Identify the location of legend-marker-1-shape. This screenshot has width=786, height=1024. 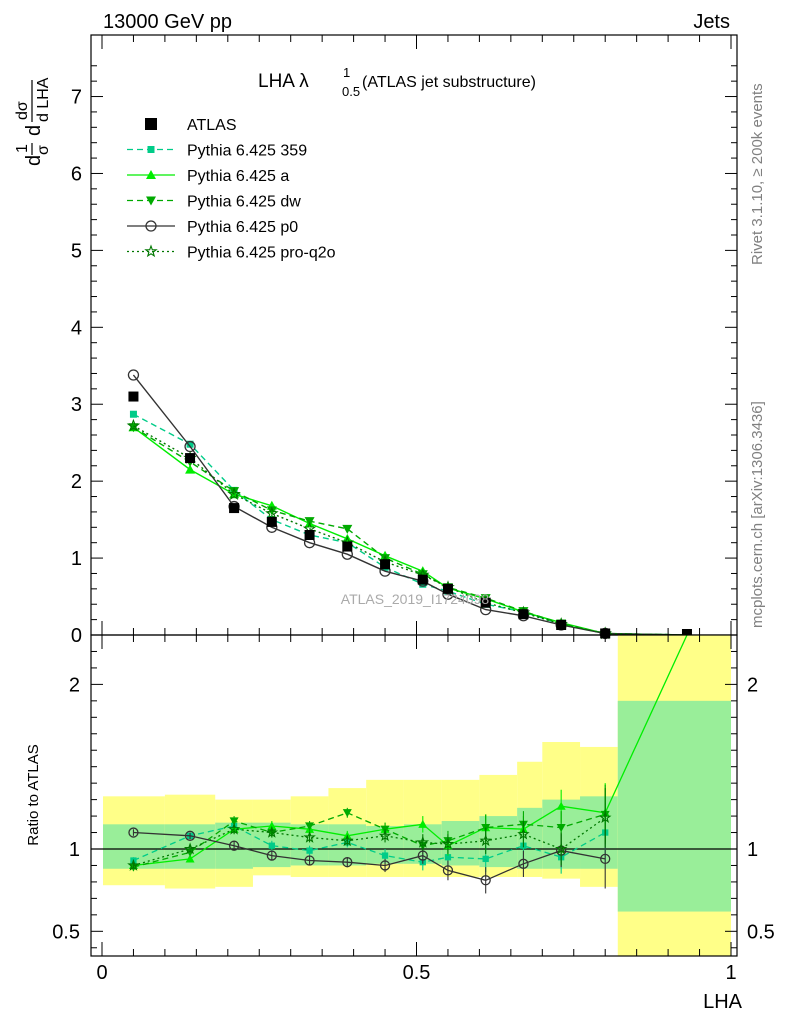
(151, 149).